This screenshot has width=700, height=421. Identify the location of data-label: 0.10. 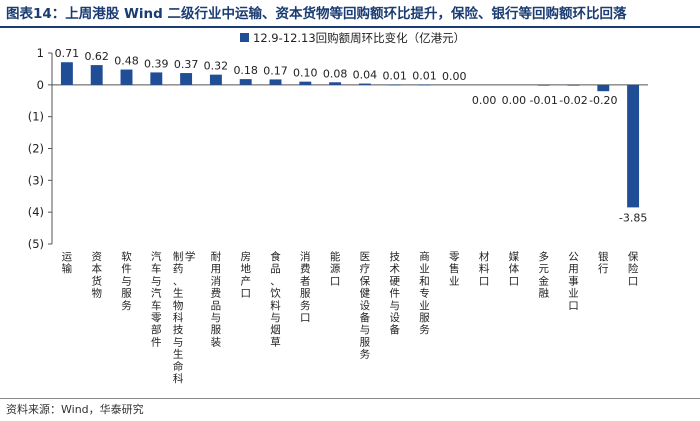
(305, 73).